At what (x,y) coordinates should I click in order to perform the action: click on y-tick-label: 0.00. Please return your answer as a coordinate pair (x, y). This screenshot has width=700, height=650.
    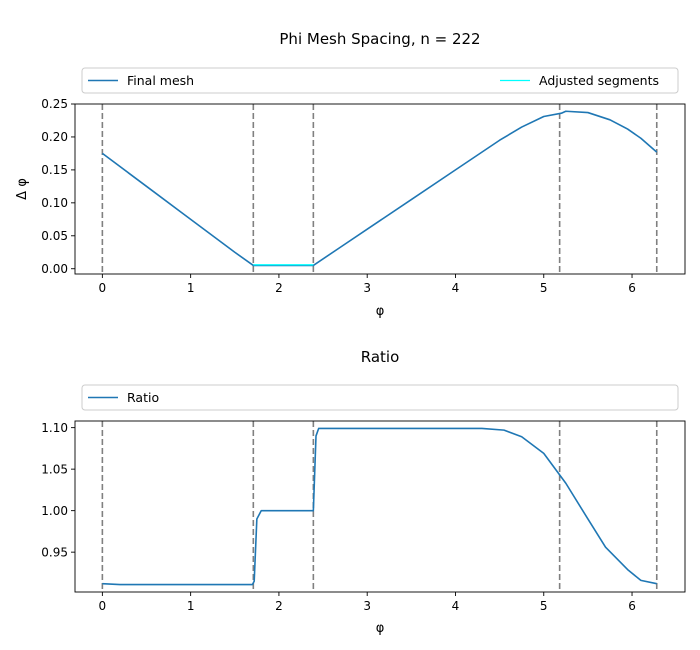
    Looking at the image, I should click on (54, 269).